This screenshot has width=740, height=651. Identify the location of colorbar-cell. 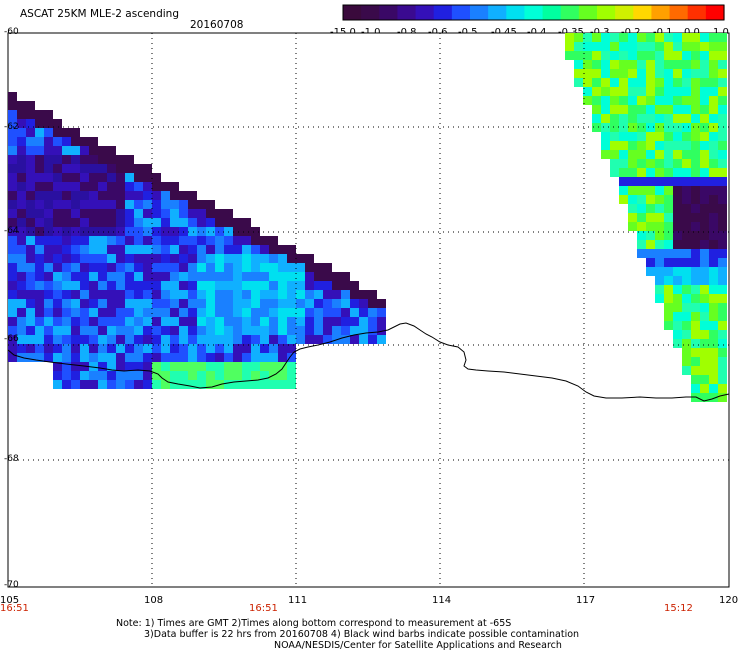
(661, 12).